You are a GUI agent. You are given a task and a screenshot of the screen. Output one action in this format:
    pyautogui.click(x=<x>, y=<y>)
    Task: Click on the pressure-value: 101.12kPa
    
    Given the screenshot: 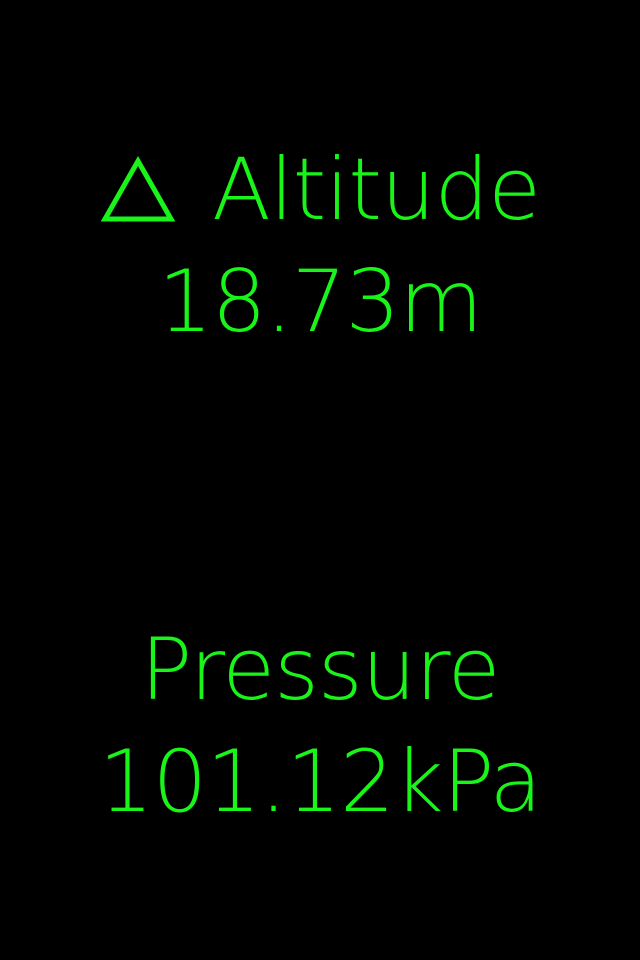 What is the action you would take?
    pyautogui.click(x=320, y=782)
    